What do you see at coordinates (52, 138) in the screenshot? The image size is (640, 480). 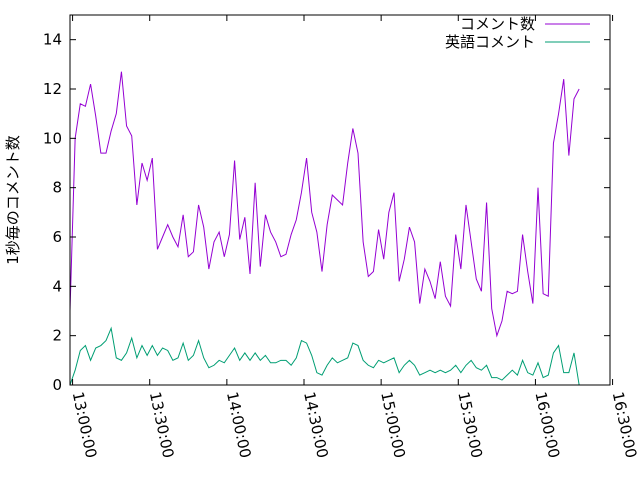 I see `y-tick-label: 10` at bounding box center [52, 138].